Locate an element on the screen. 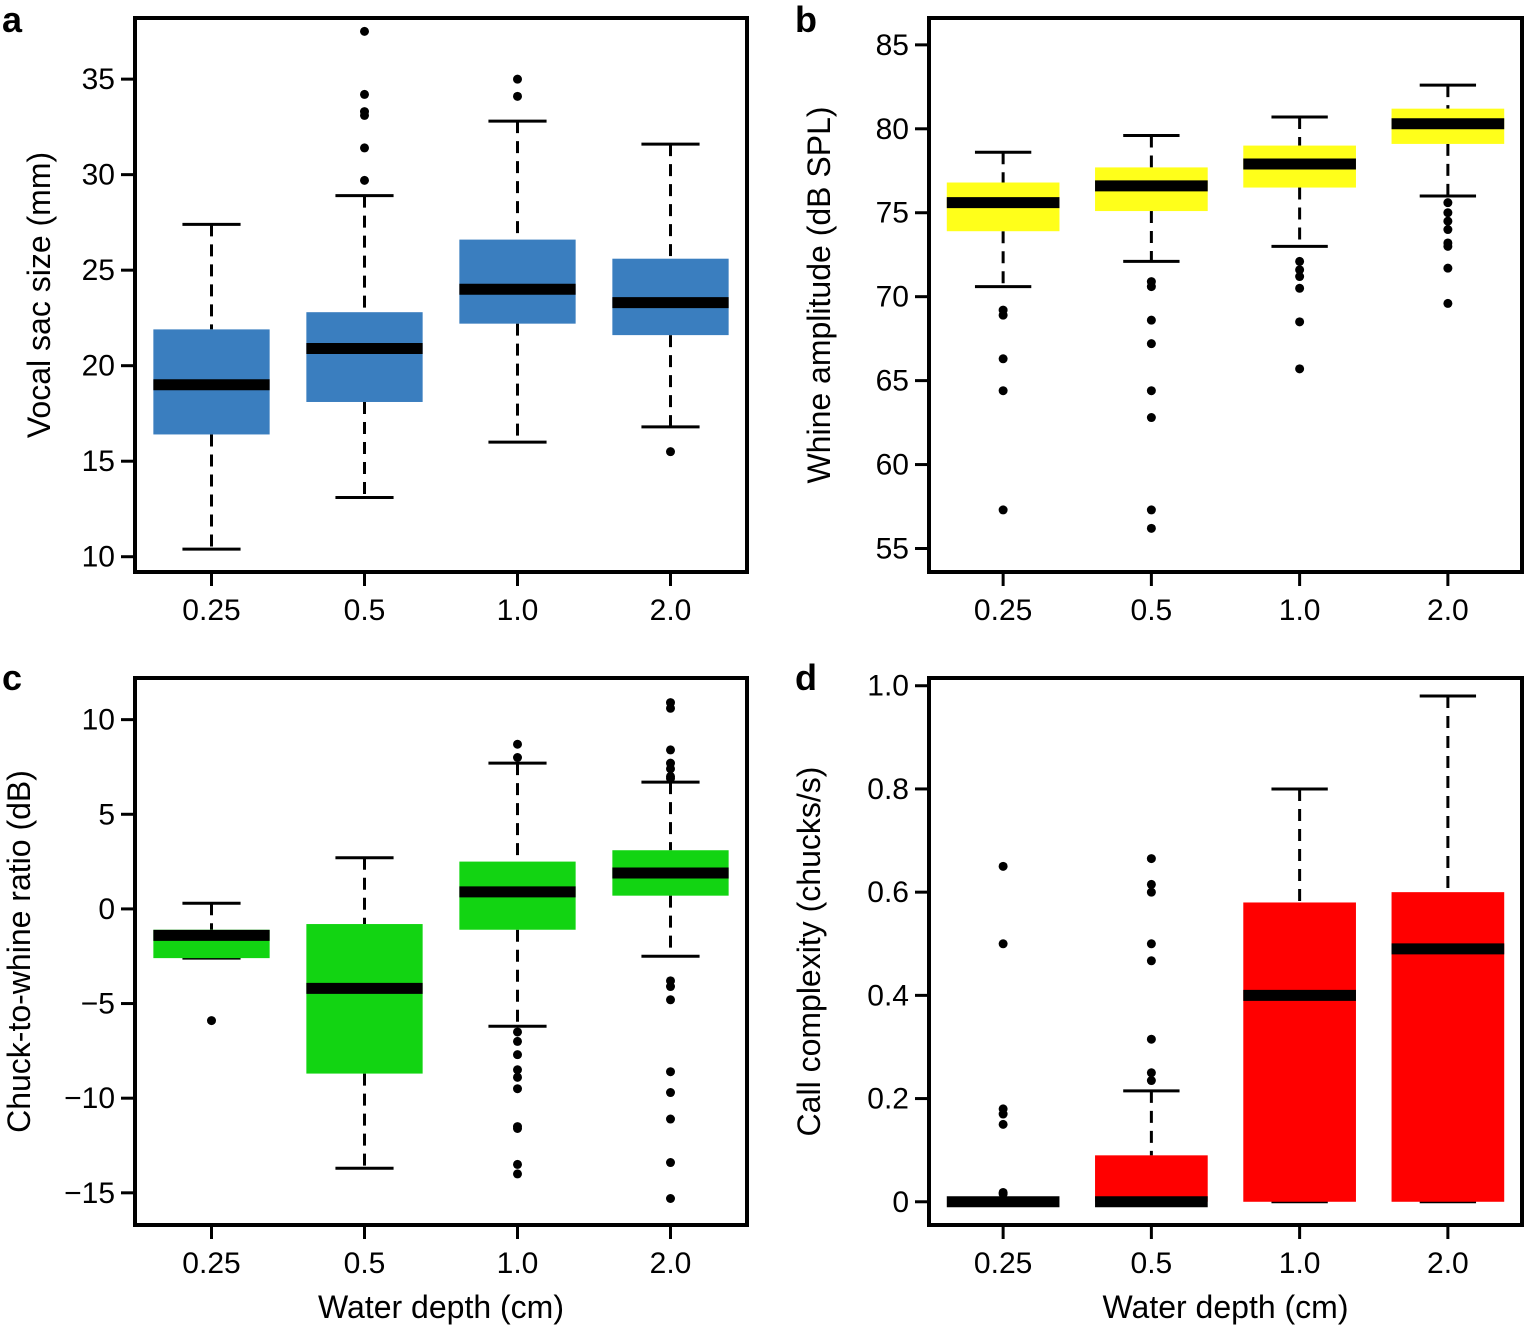  y-tick-label: −5 is located at coordinates (98, 1004).